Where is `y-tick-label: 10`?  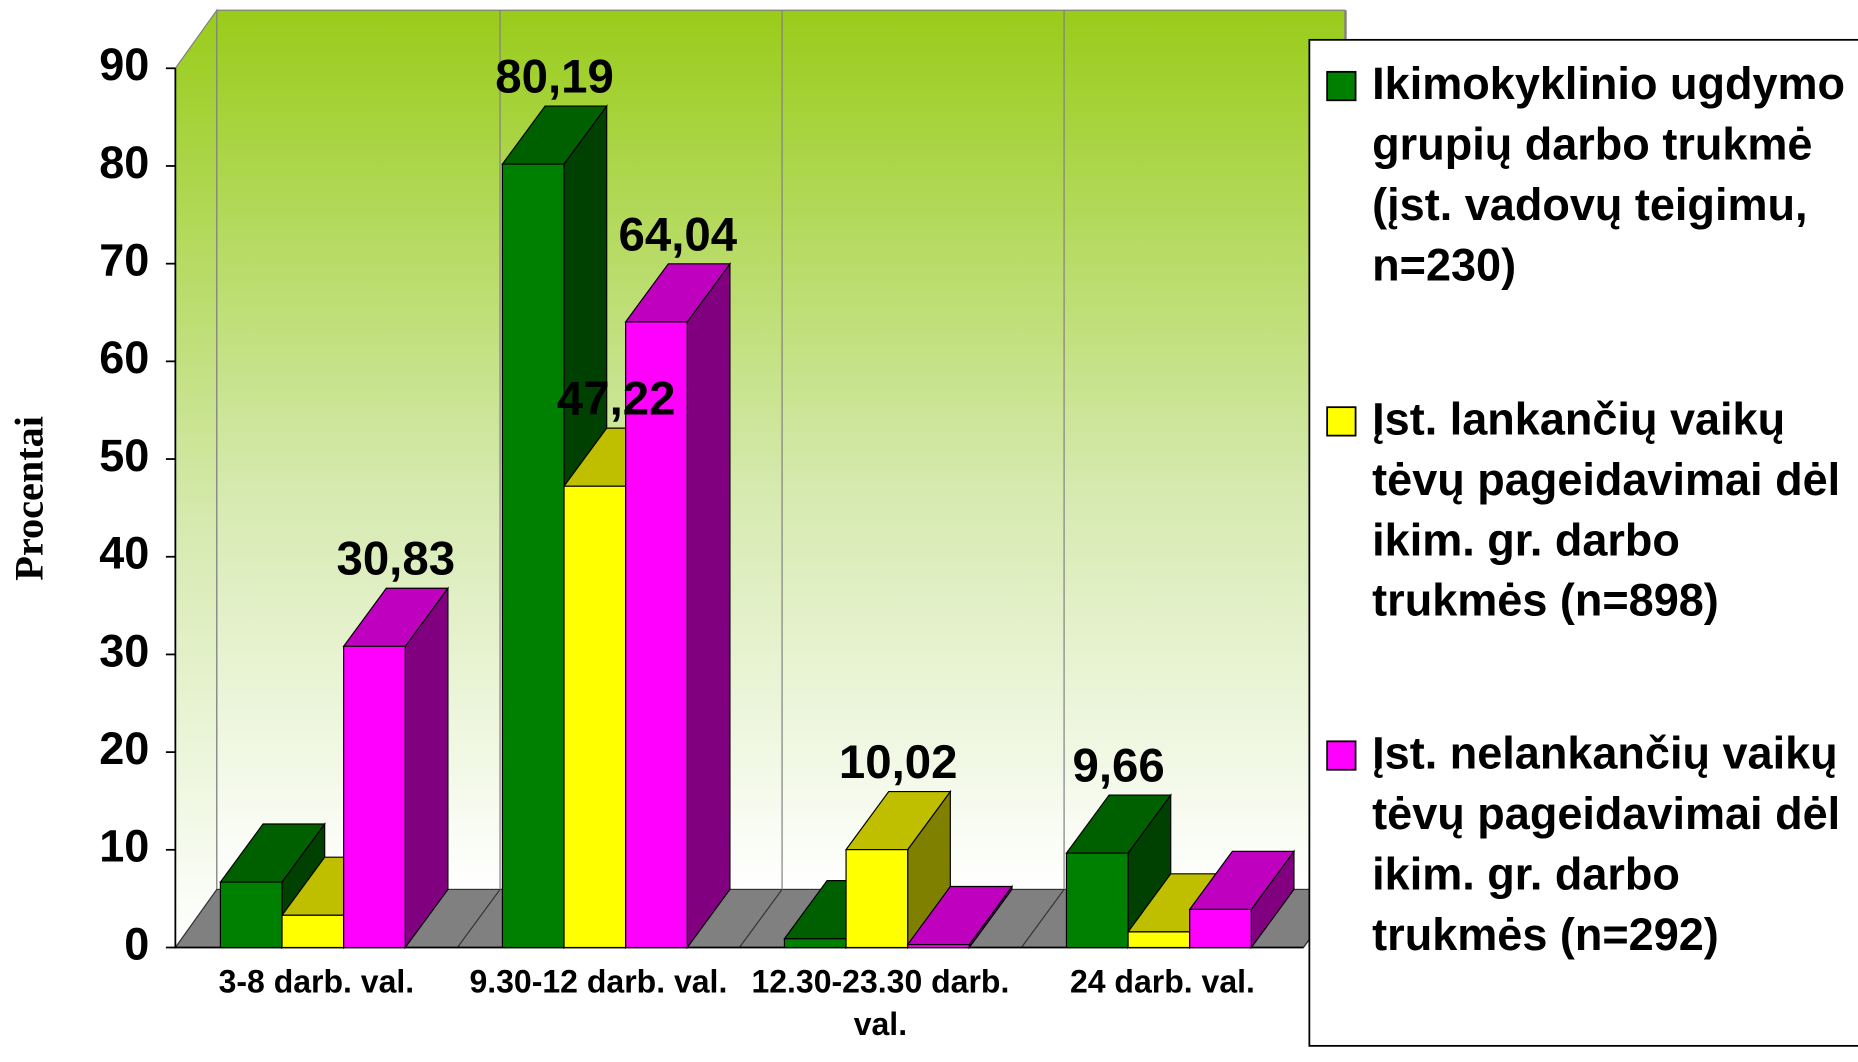
y-tick-label: 10 is located at coordinates (124, 846).